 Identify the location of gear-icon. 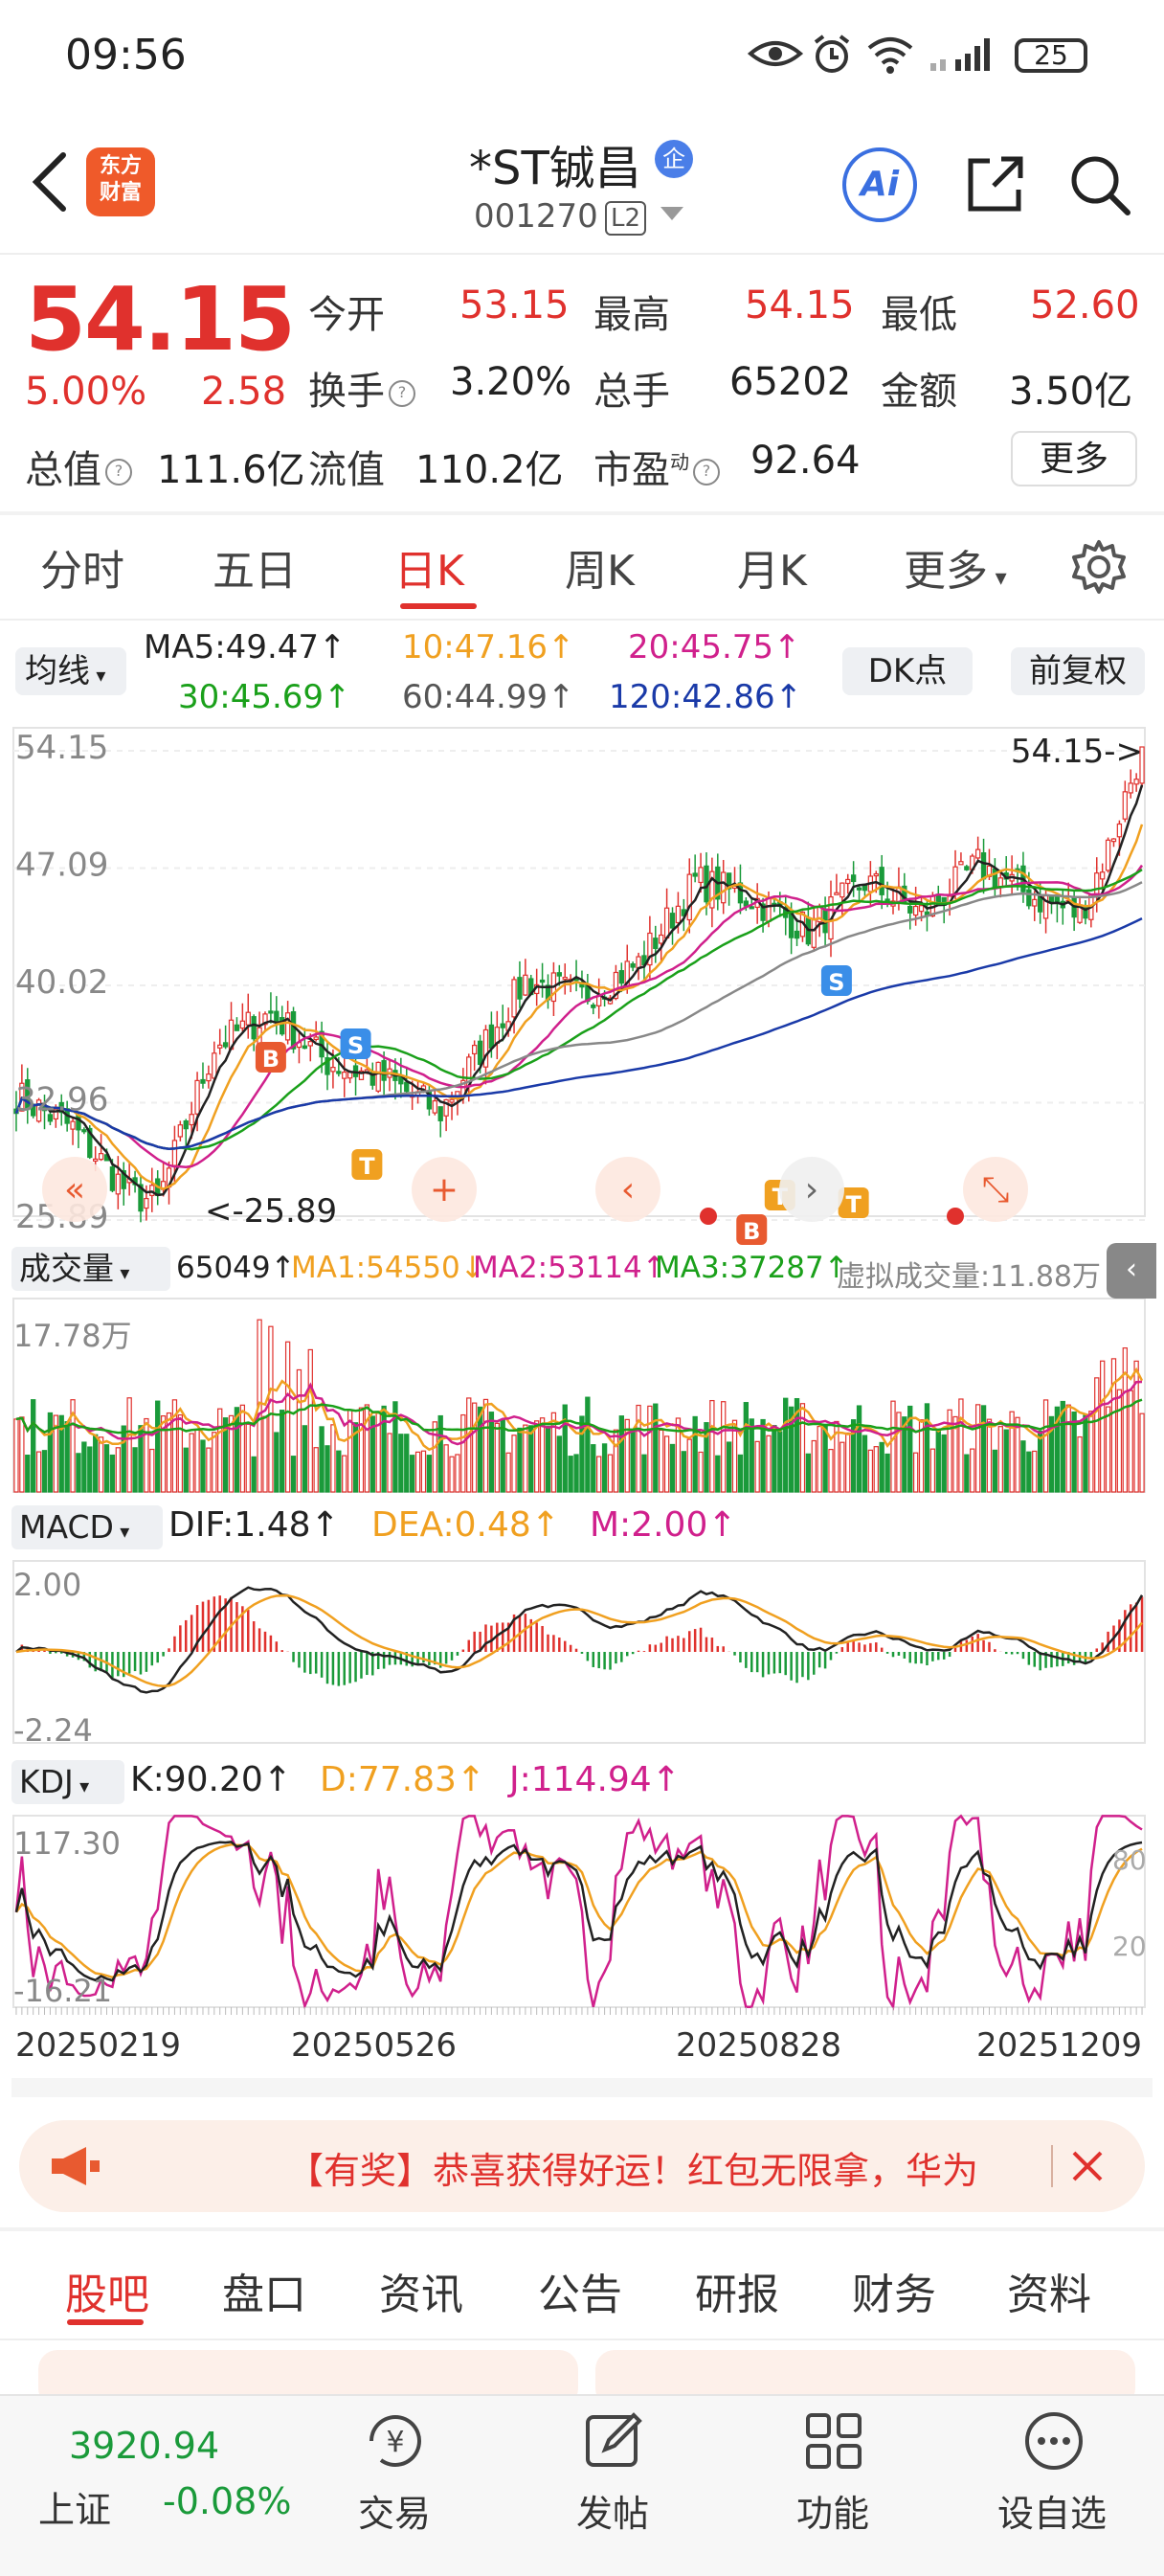
(1099, 567).